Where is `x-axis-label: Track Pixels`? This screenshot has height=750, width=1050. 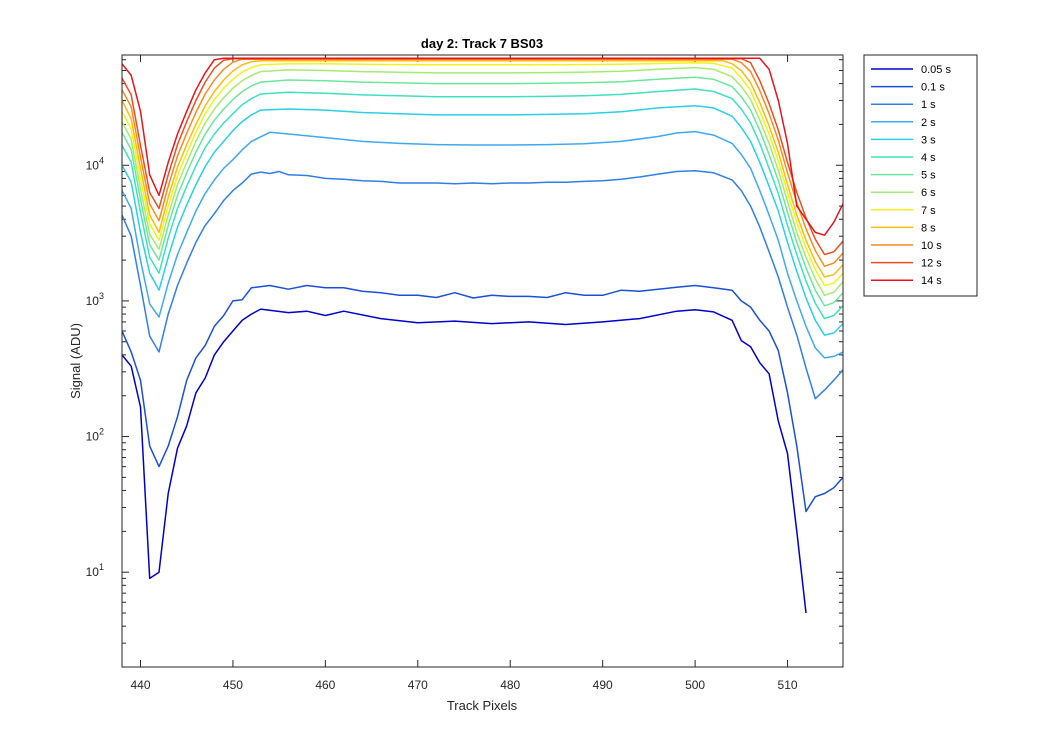
x-axis-label: Track Pixels is located at coordinates (482, 705).